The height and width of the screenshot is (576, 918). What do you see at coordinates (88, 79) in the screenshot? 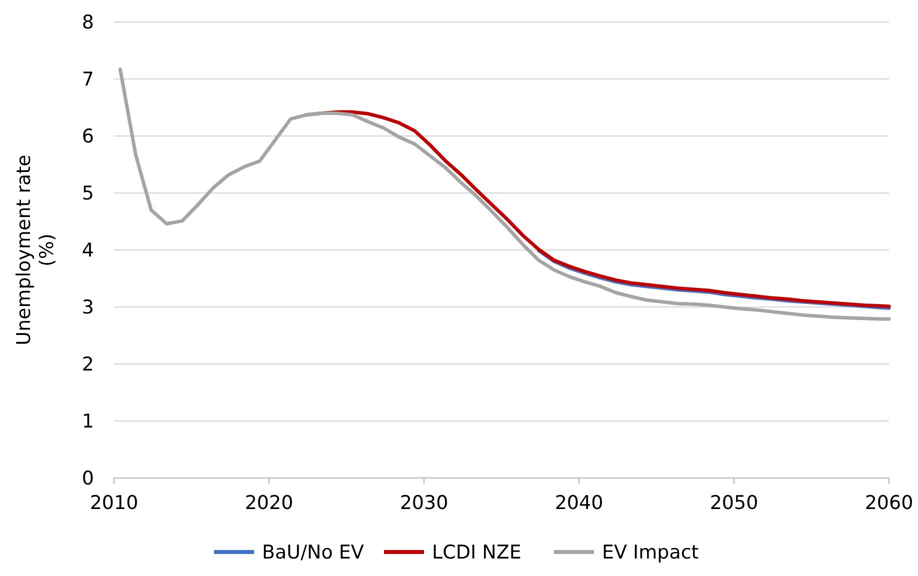
I see `y-tick-label: 7` at bounding box center [88, 79].